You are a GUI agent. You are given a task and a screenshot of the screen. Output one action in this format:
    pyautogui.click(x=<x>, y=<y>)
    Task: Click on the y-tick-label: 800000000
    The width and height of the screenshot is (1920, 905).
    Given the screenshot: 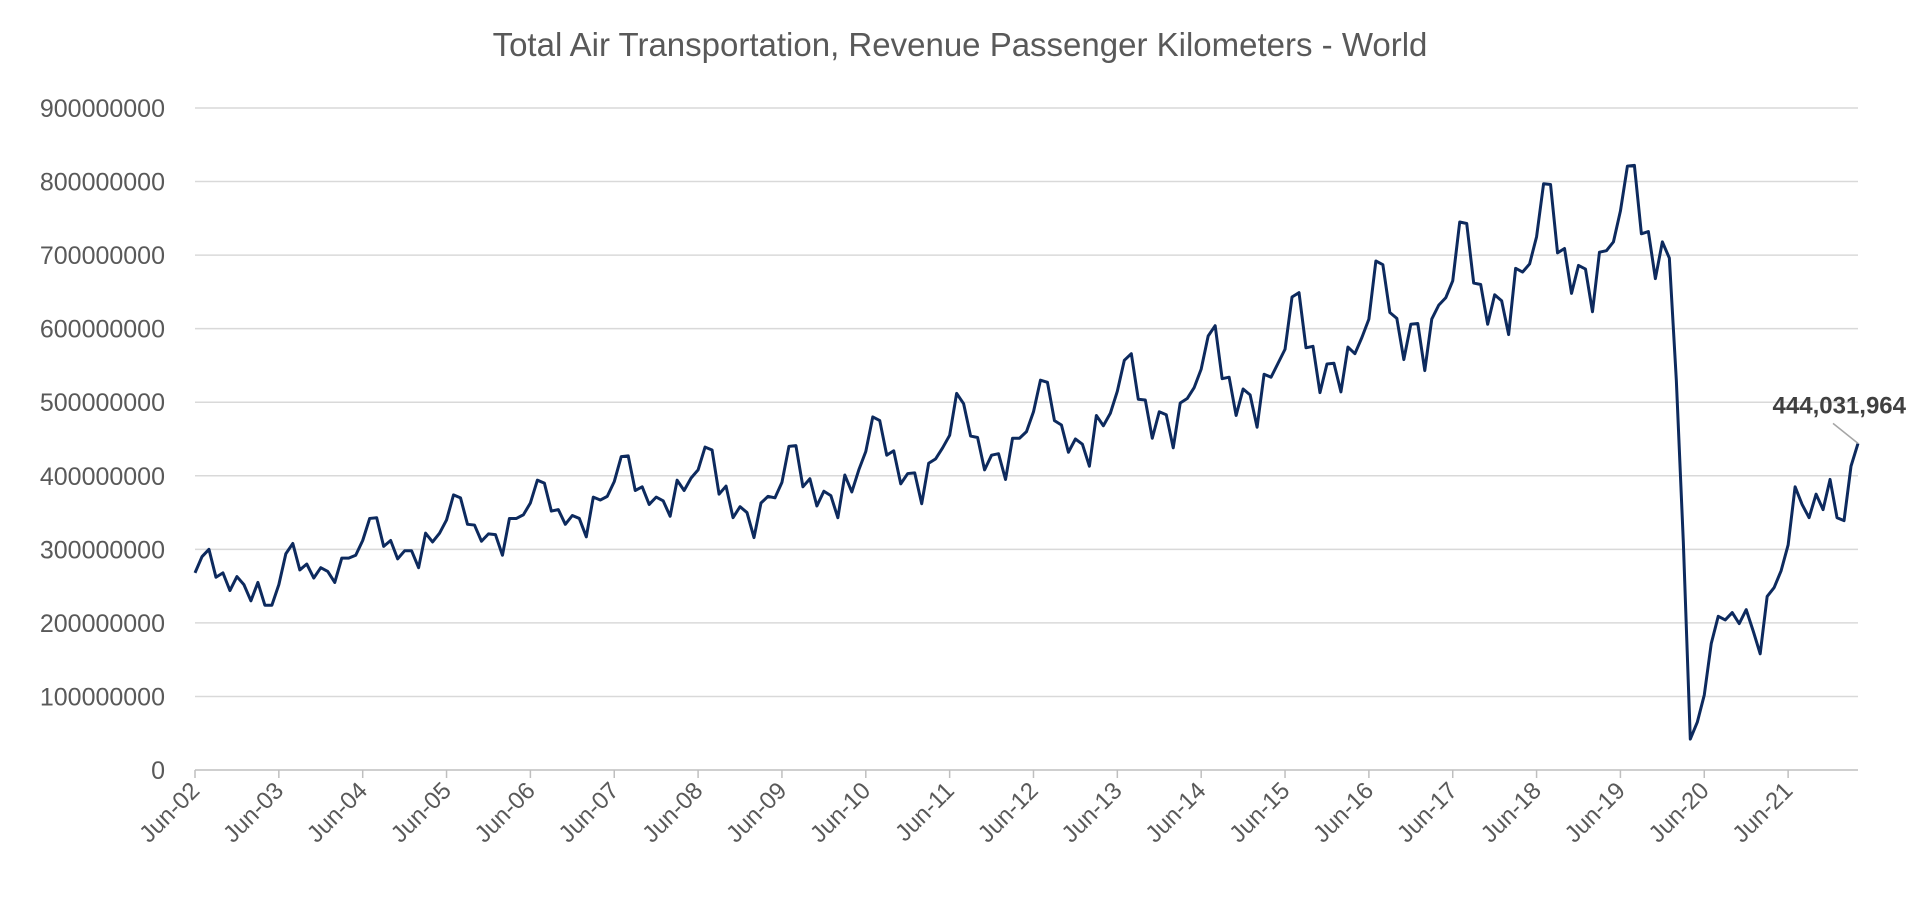 What is the action you would take?
    pyautogui.click(x=102, y=183)
    